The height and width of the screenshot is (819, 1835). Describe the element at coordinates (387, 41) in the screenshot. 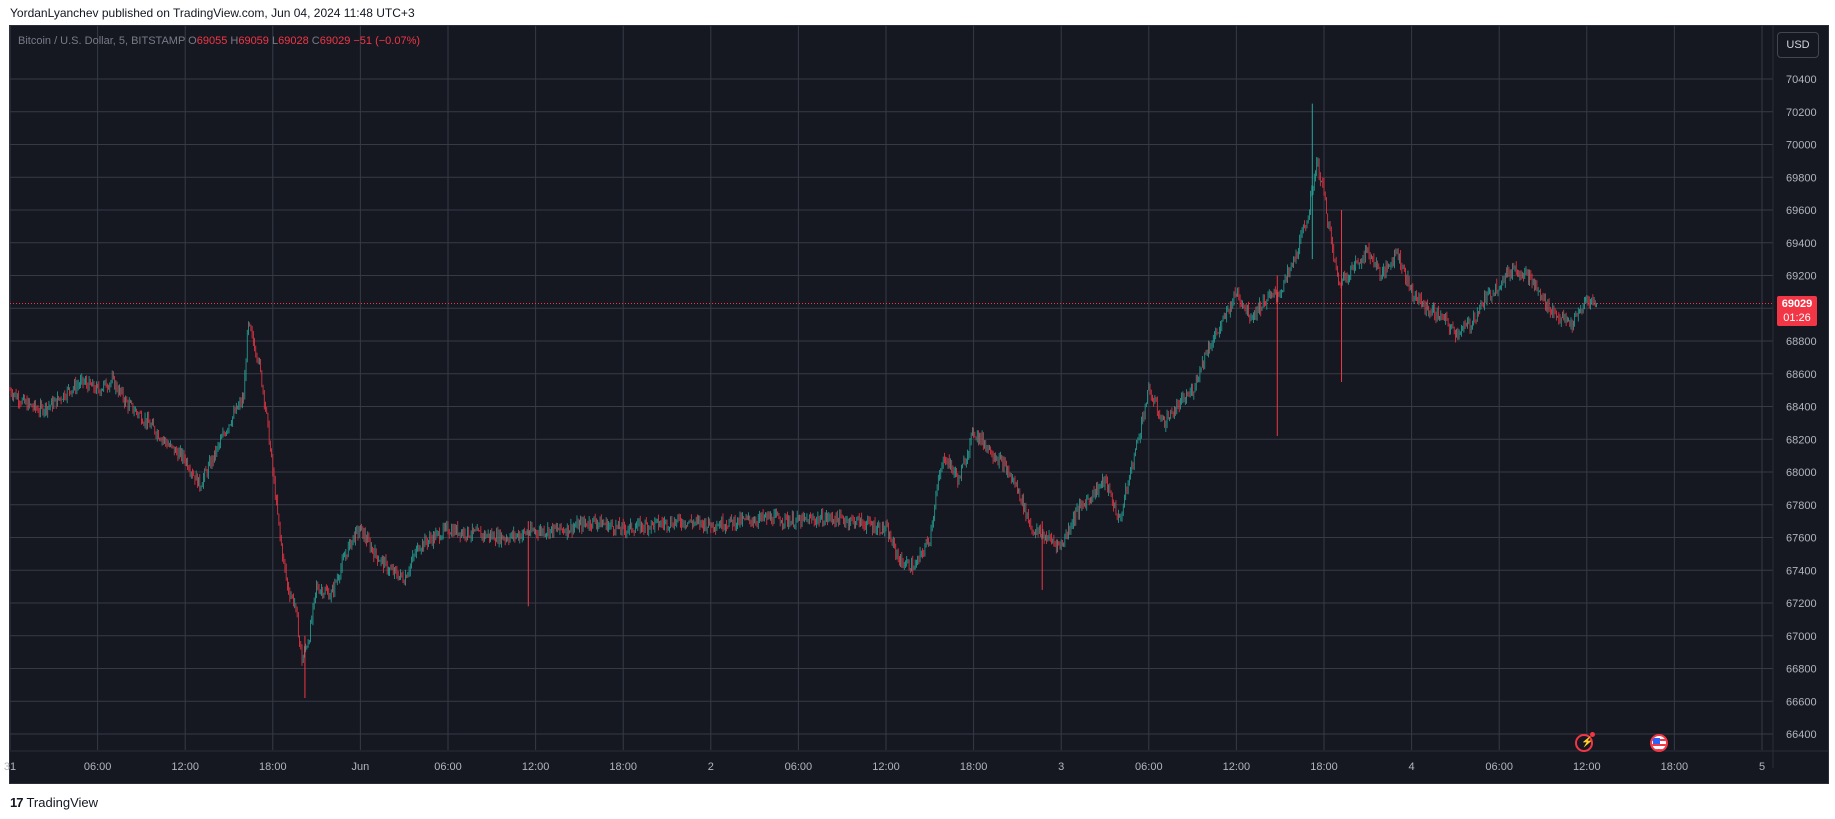

I see `legend-change: −51 (−0.07%)` at that location.